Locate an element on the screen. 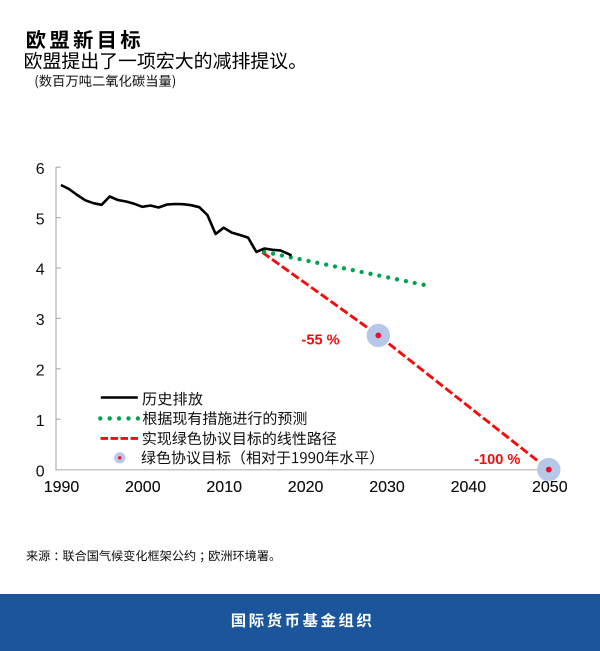  svg-text: 2000 is located at coordinates (143, 487).